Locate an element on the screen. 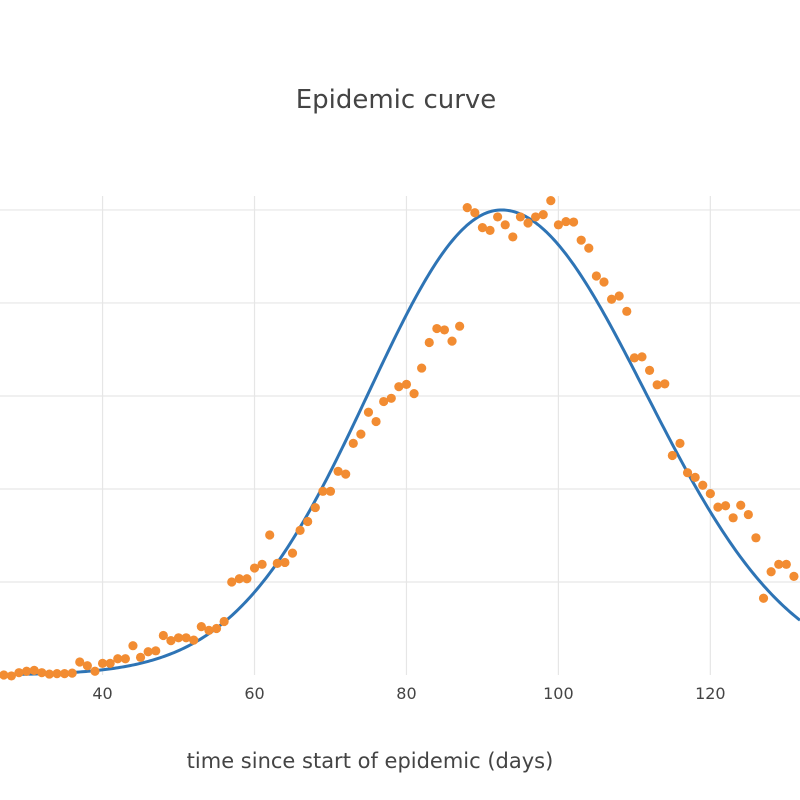  x-tick-label: 120 is located at coordinates (710, 693).